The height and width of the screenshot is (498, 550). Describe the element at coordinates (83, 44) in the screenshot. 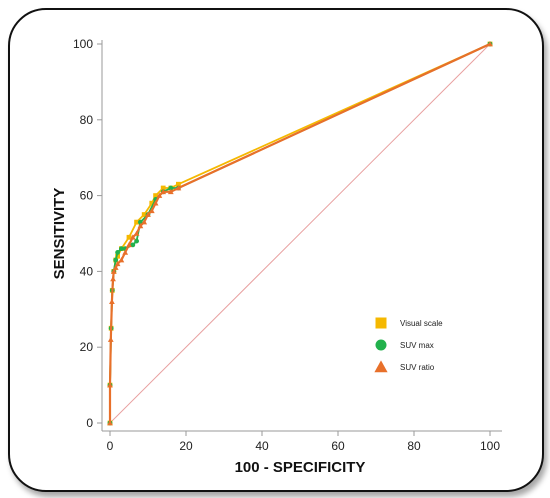

I see `y-tick-label-5: 100` at that location.